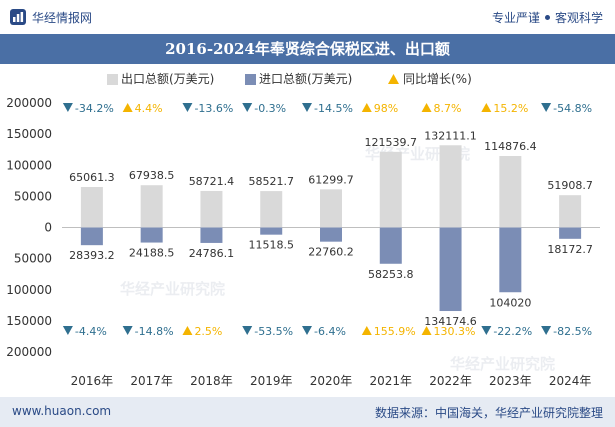 The height and width of the screenshot is (427, 615). I want to click on import-value-label: 58253.8, so click(391, 274).